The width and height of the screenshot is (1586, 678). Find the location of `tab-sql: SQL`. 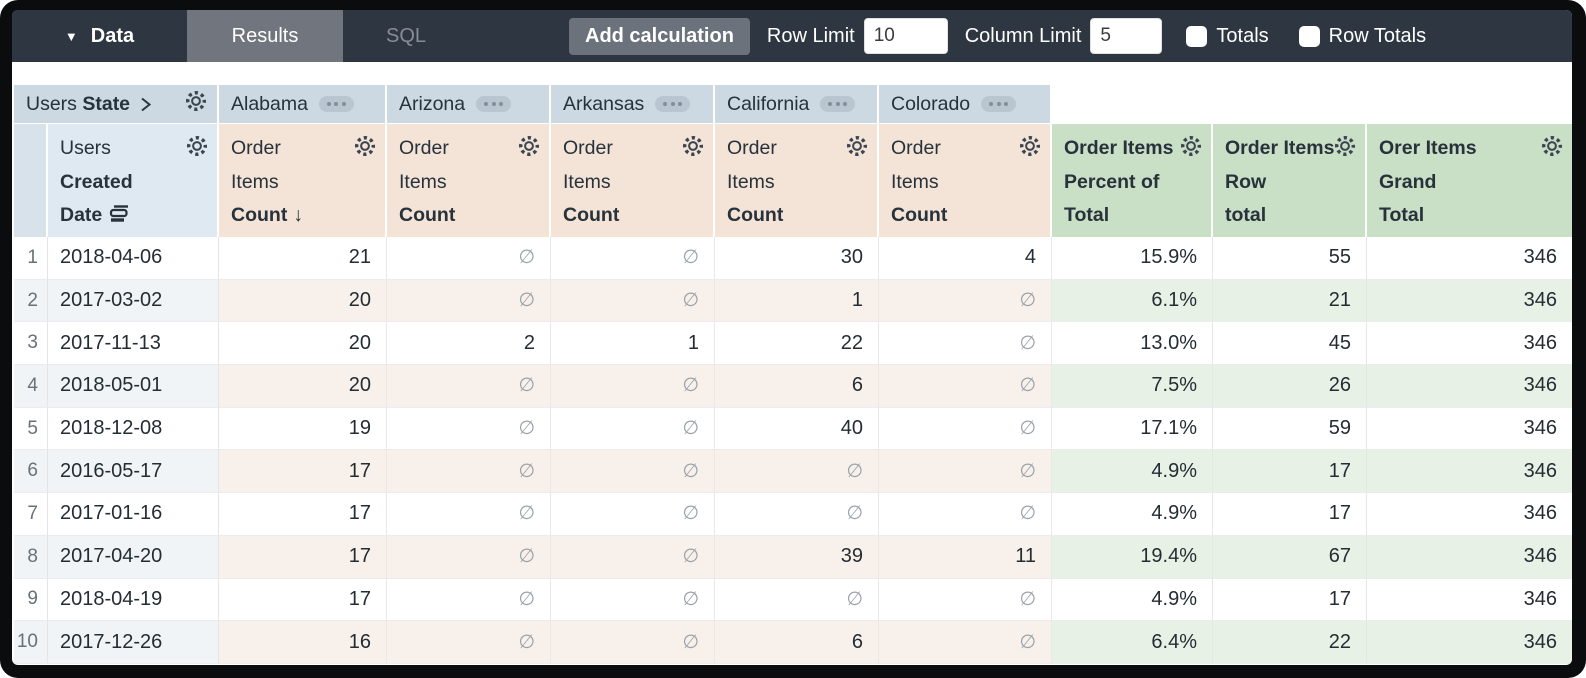

tab-sql: SQL is located at coordinates (406, 36).